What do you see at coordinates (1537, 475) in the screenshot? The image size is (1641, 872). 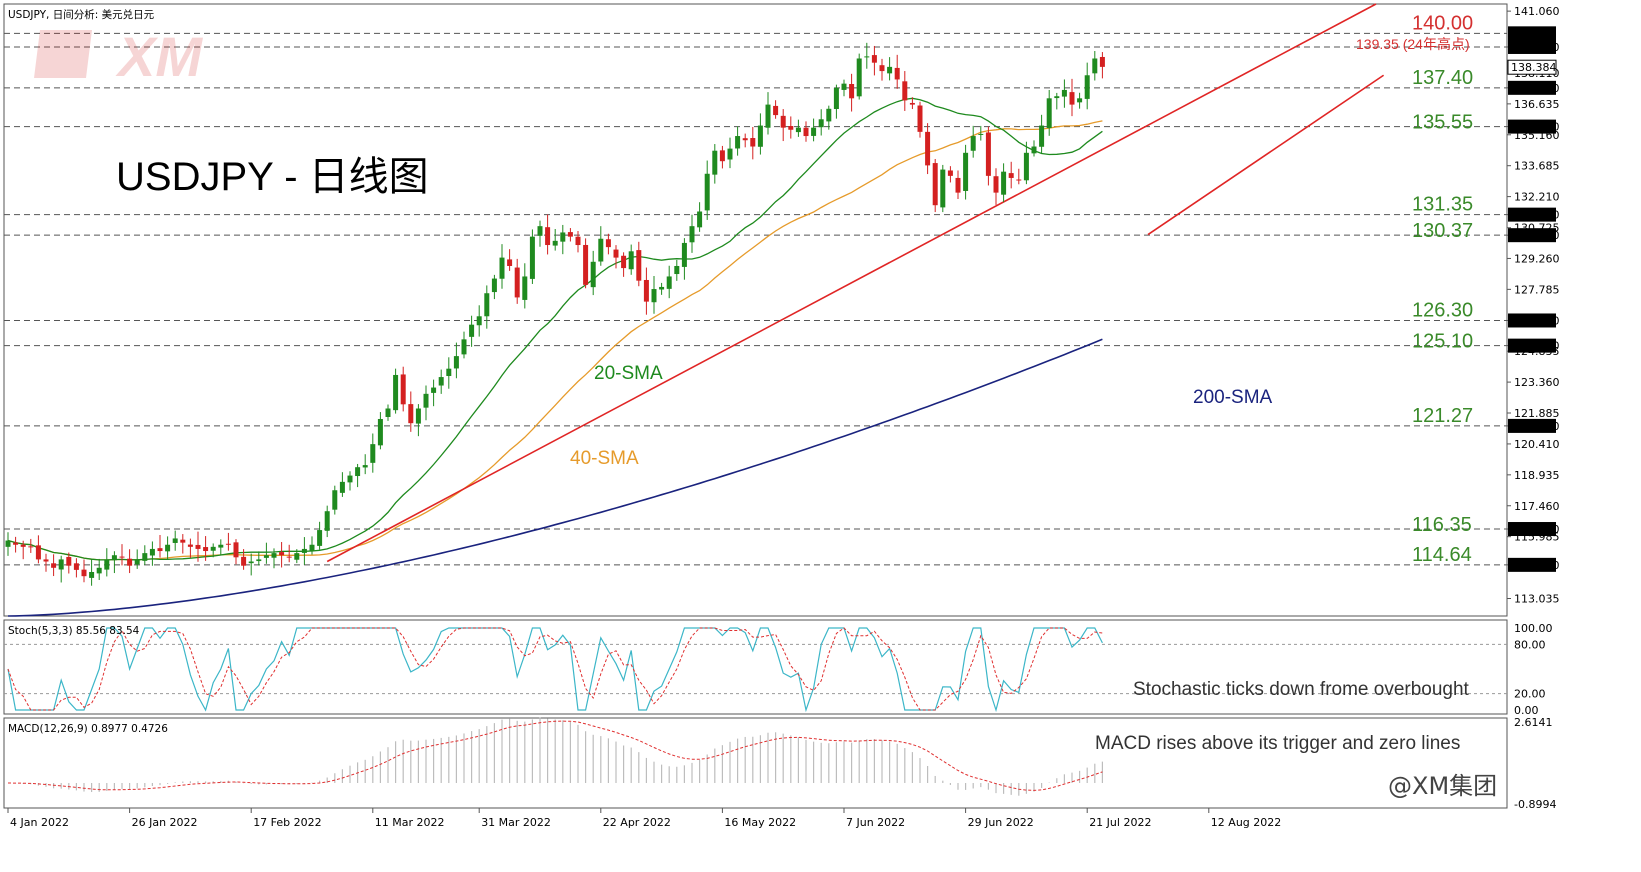 I see `price-tick-label: 118.935` at bounding box center [1537, 475].